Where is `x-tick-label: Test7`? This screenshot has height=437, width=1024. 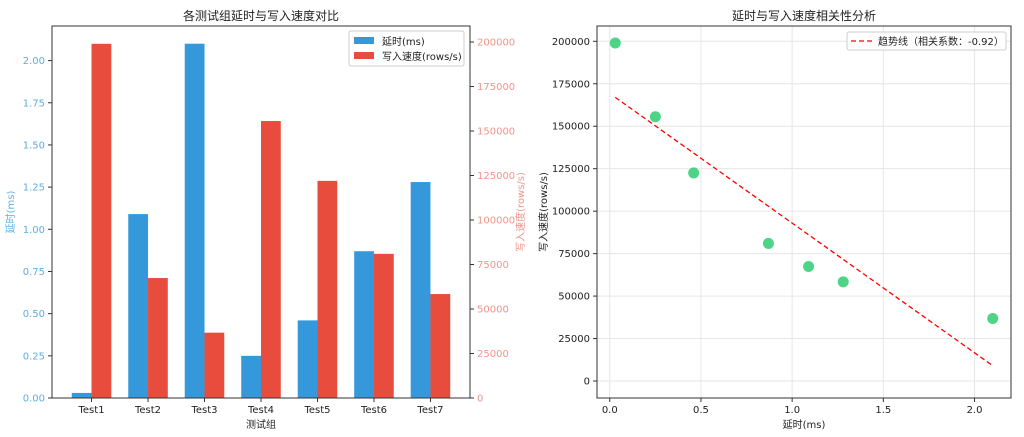 x-tick-label: Test7 is located at coordinates (429, 410).